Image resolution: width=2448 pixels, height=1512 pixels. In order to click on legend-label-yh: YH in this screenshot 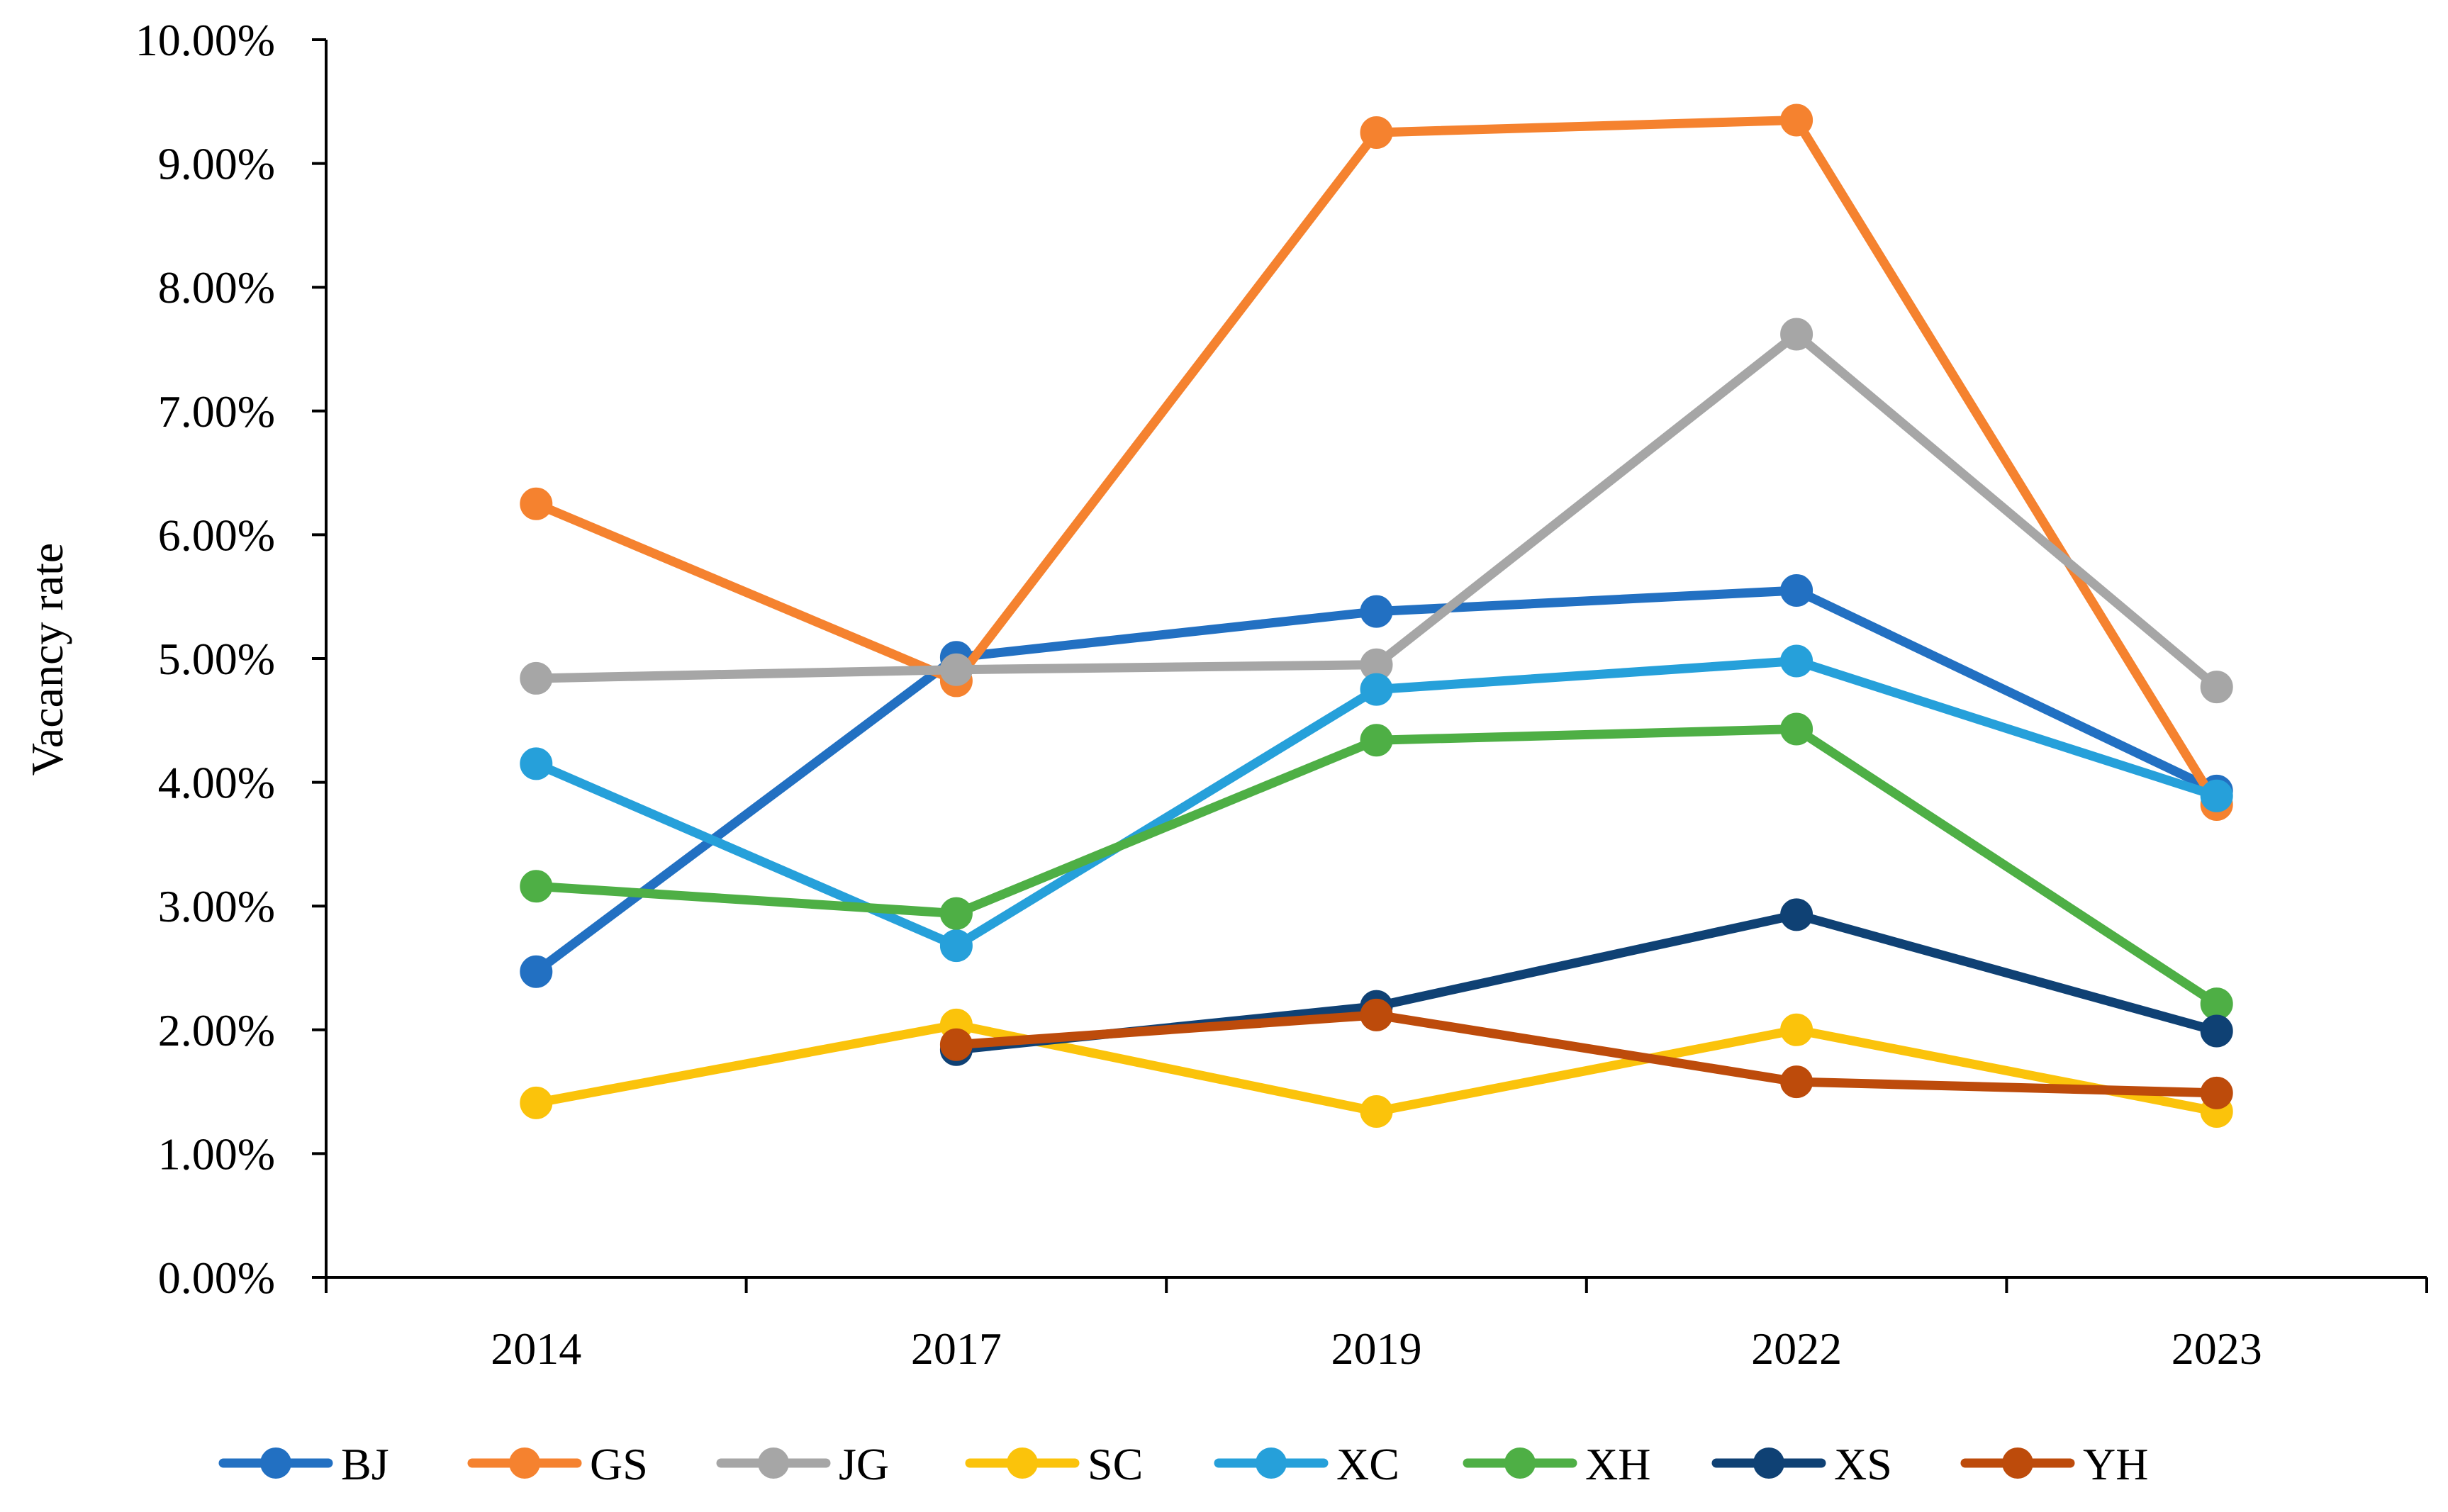, I will do `click(2115, 1464)`.